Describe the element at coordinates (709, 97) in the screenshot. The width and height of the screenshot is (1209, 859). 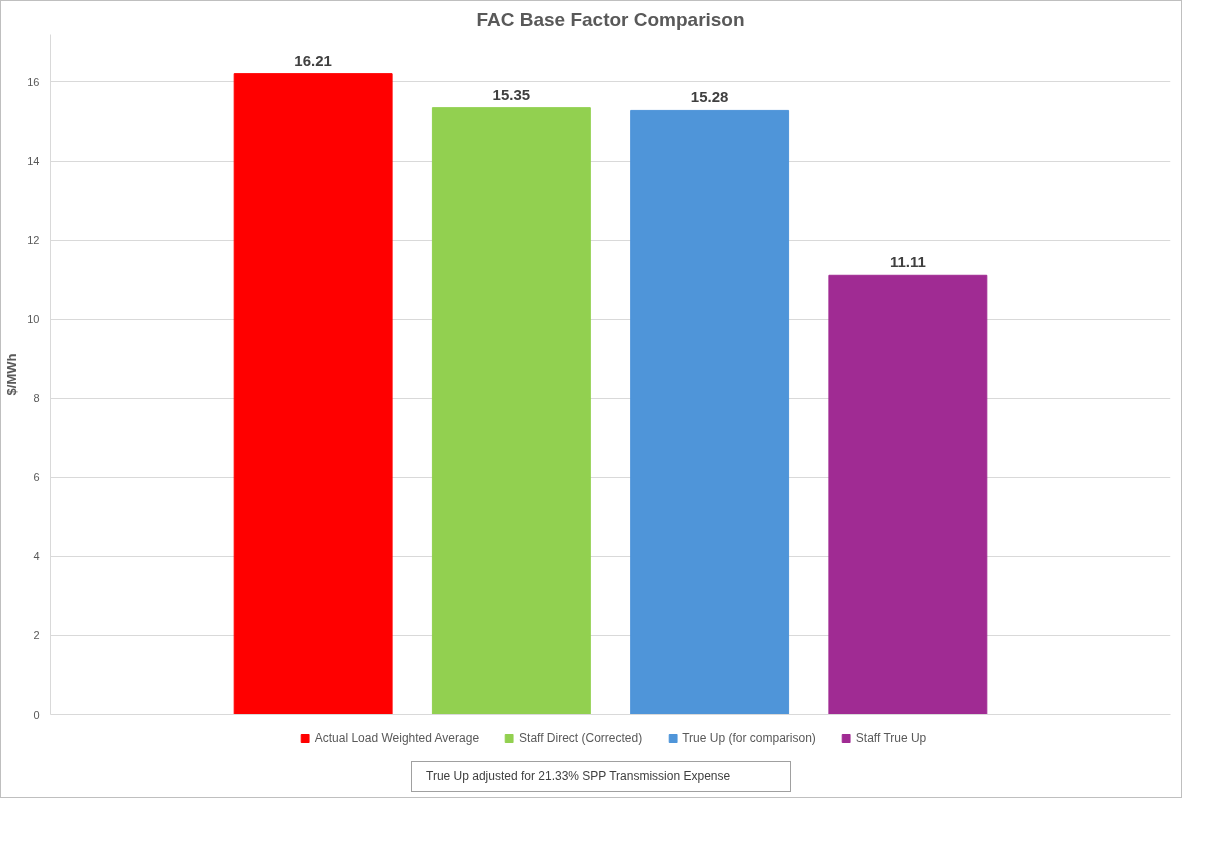
I see `data-label: 15.28` at that location.